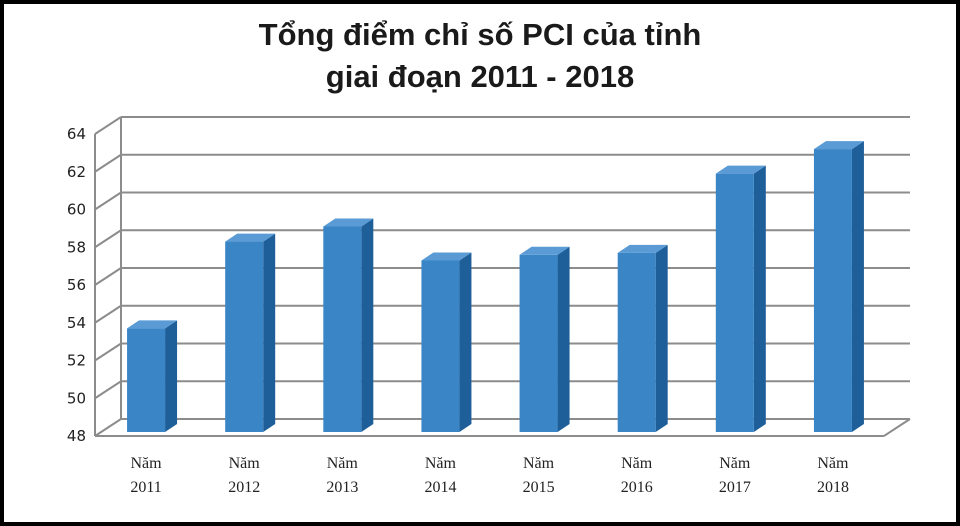 The image size is (960, 526). I want to click on x-tick-label-6-1: 2017, so click(735, 487).